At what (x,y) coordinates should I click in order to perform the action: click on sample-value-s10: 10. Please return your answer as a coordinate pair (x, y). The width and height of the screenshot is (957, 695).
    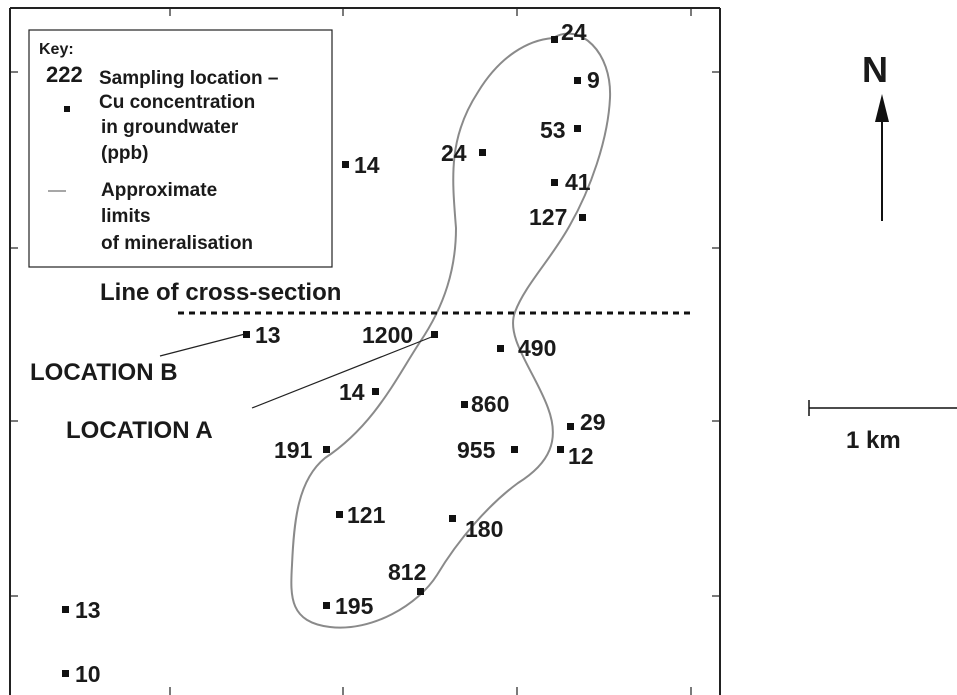
    Looking at the image, I should click on (88, 674).